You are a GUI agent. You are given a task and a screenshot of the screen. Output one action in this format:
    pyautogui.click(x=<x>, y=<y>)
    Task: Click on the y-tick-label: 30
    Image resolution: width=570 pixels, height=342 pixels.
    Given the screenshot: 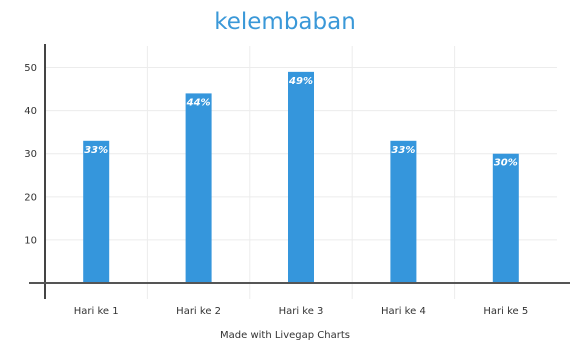 What is the action you would take?
    pyautogui.click(x=30, y=154)
    